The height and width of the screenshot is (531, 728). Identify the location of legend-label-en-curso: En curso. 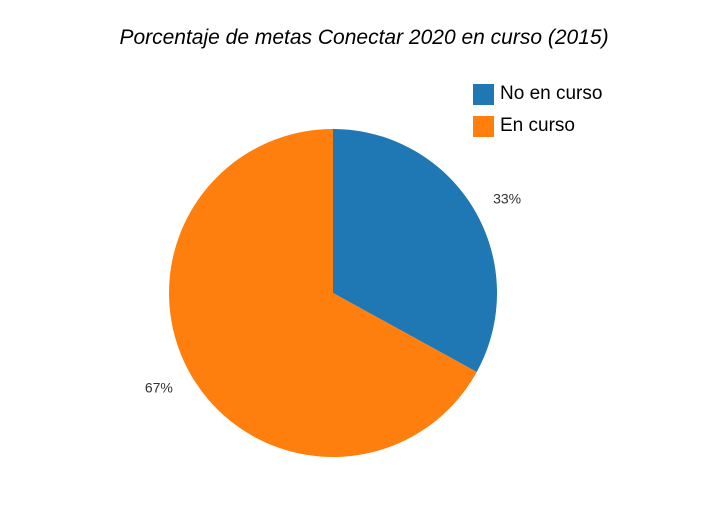
(537, 125).